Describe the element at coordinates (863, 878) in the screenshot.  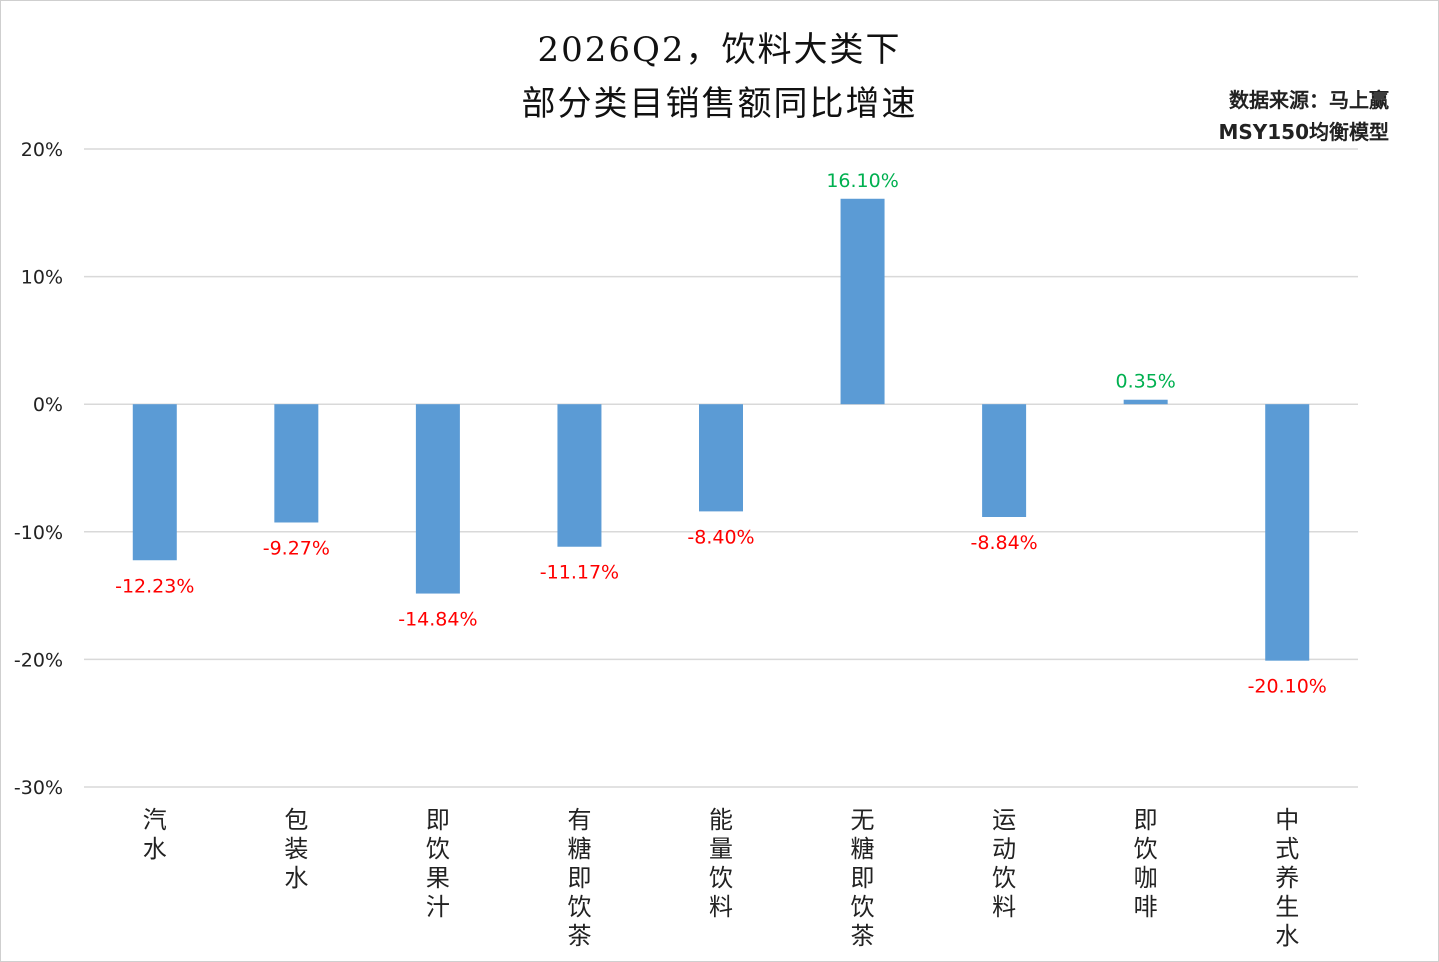
I see `x-tick-label: 无糖即饮茶` at that location.